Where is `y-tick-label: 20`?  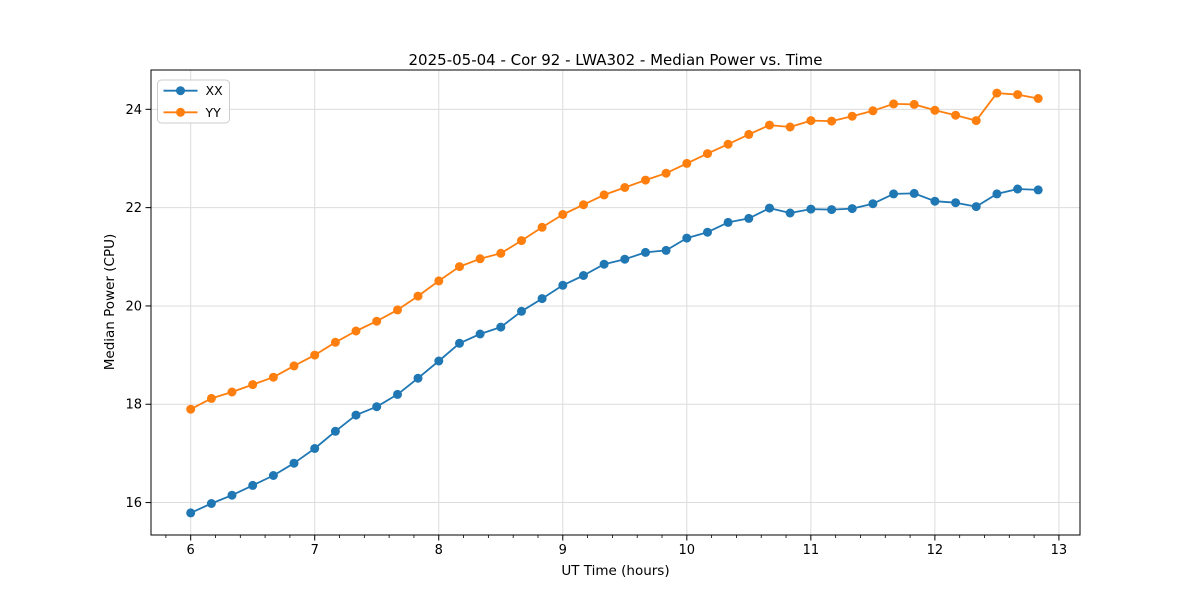 y-tick-label: 20 is located at coordinates (133, 306).